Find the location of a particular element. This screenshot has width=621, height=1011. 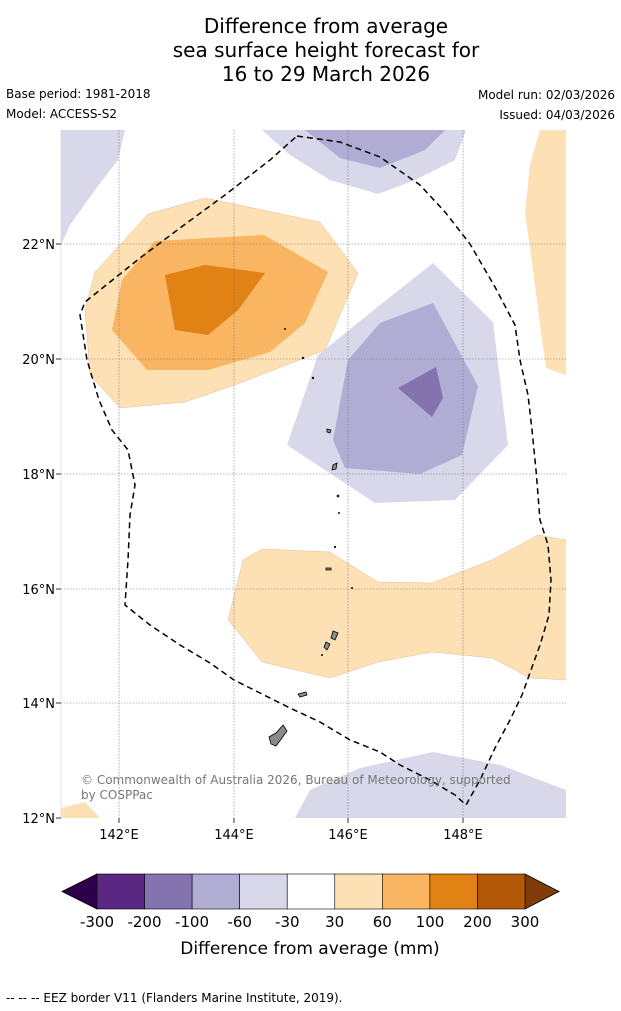

colorbar-label-neg30: -30 is located at coordinates (287, 922).